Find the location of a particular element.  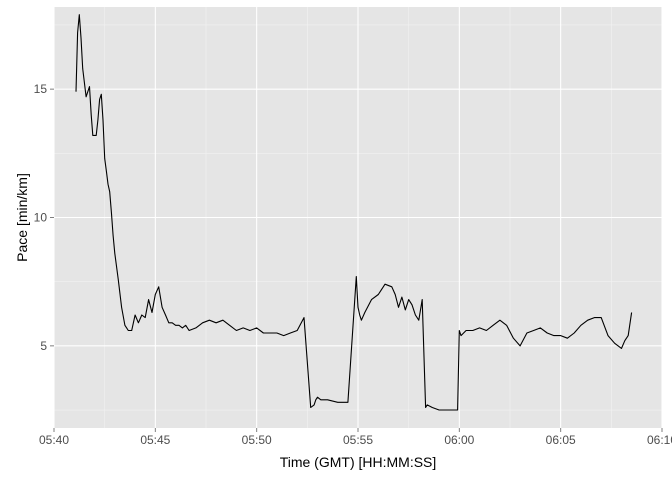

x-tick-label: 05:40 is located at coordinates (54, 440).